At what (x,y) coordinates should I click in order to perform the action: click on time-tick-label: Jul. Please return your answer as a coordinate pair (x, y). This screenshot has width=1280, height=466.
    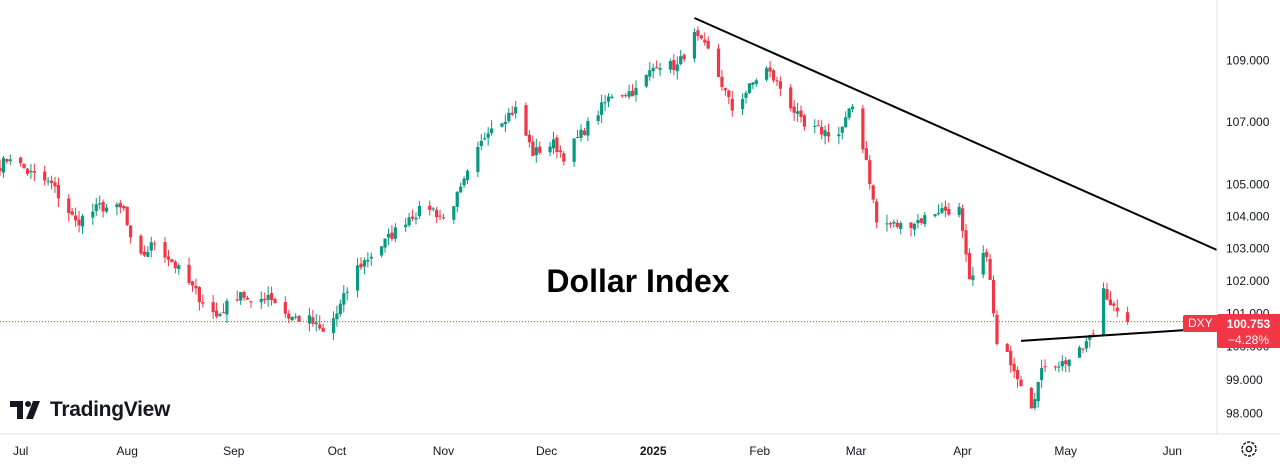
    Looking at the image, I should click on (20, 451).